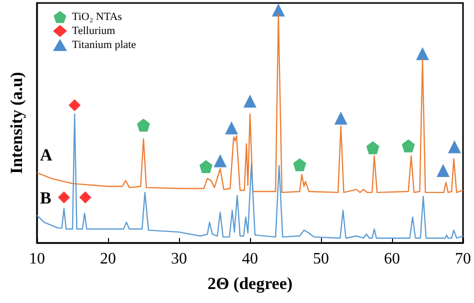  Describe the element at coordinates (179, 259) in the screenshot. I see `x-tick-label: 30` at that location.